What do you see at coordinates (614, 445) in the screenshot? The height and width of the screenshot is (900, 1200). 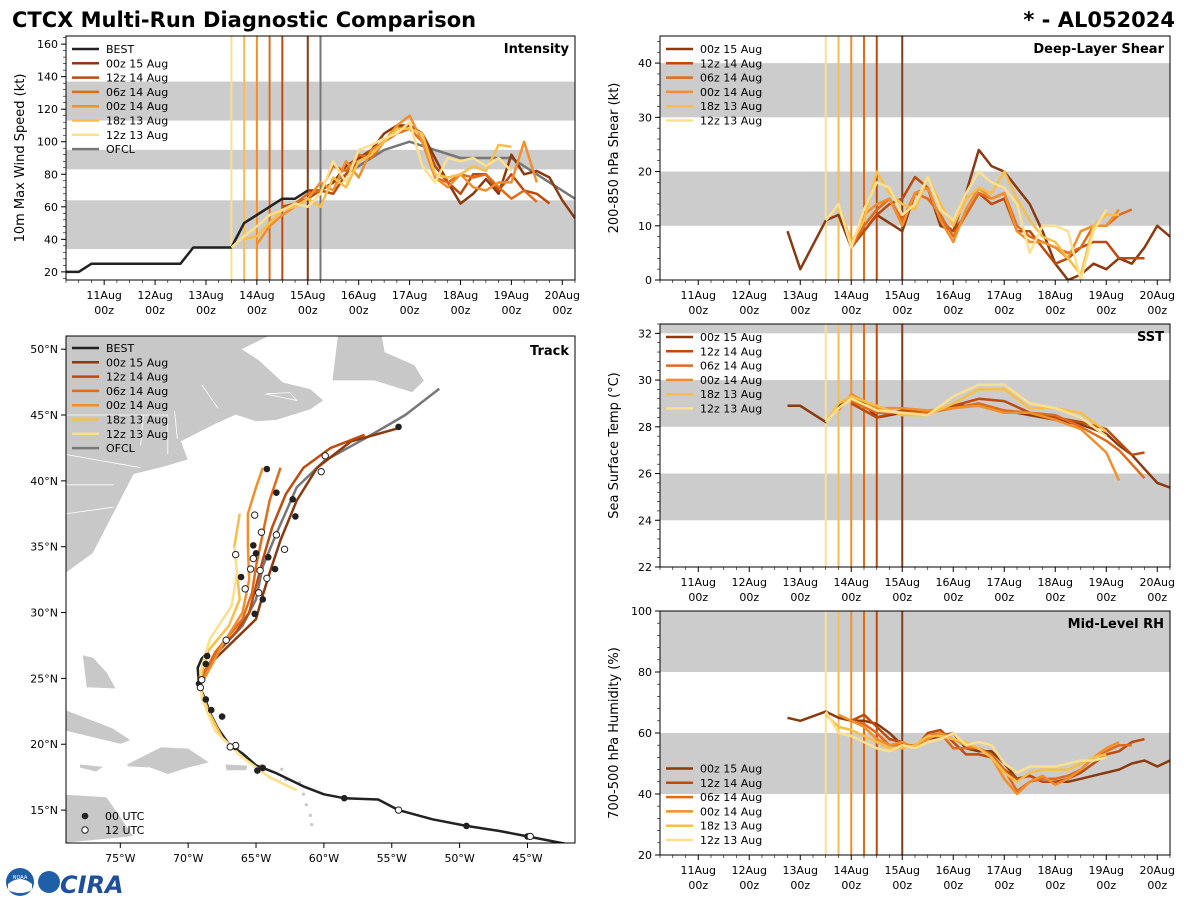 I see `y-axis-label: Sea Surface Temp (°C)` at bounding box center [614, 445].